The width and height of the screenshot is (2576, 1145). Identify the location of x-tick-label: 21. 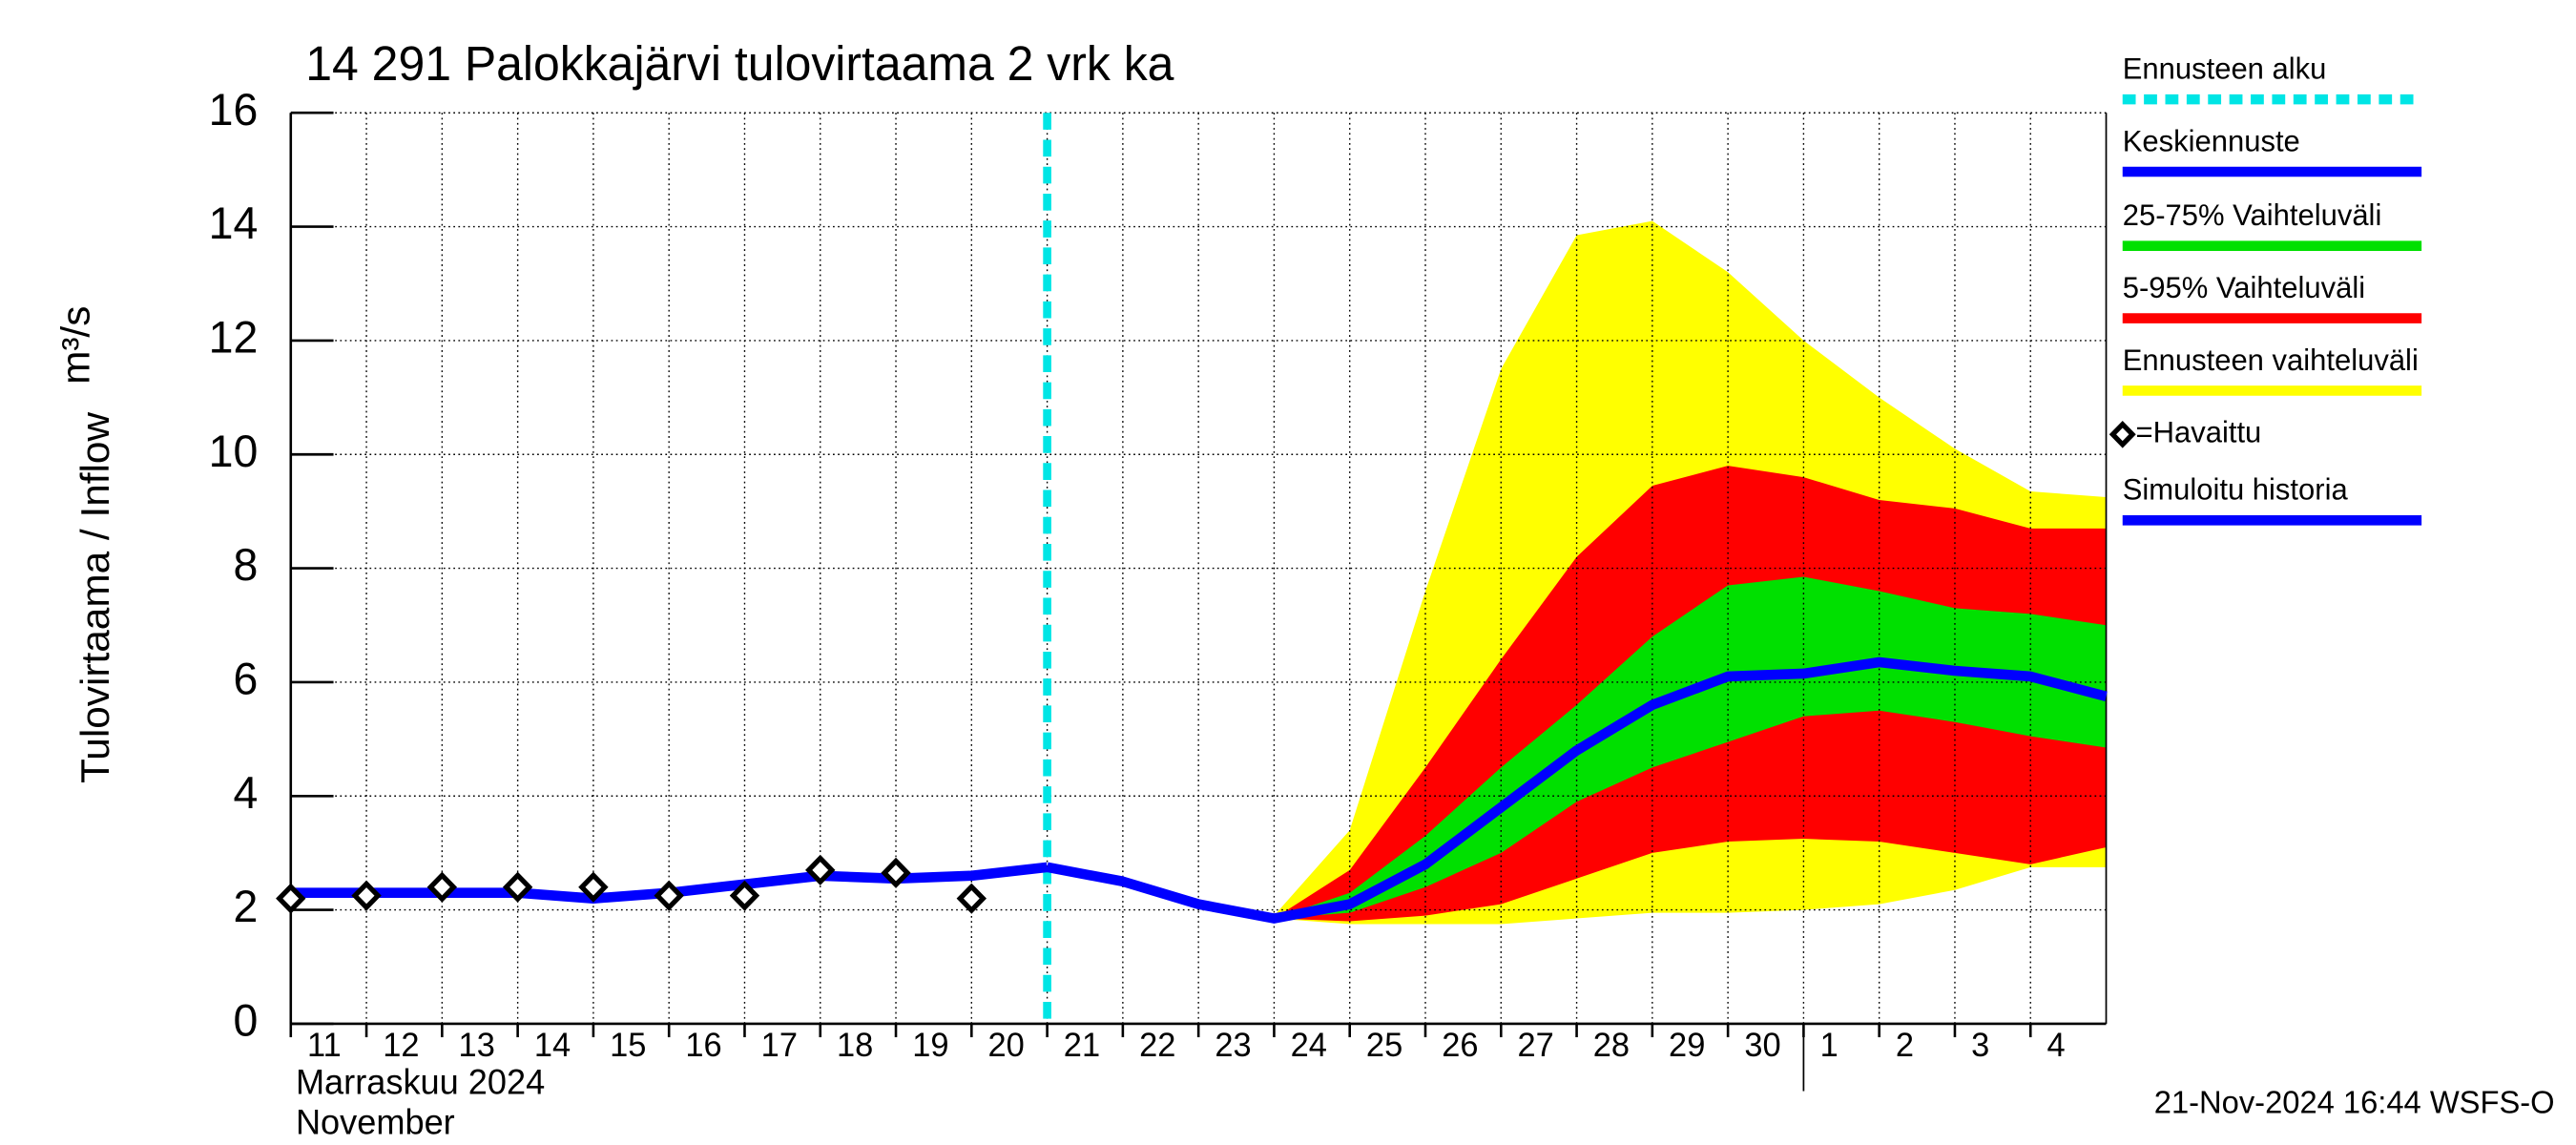
(1082, 1045).